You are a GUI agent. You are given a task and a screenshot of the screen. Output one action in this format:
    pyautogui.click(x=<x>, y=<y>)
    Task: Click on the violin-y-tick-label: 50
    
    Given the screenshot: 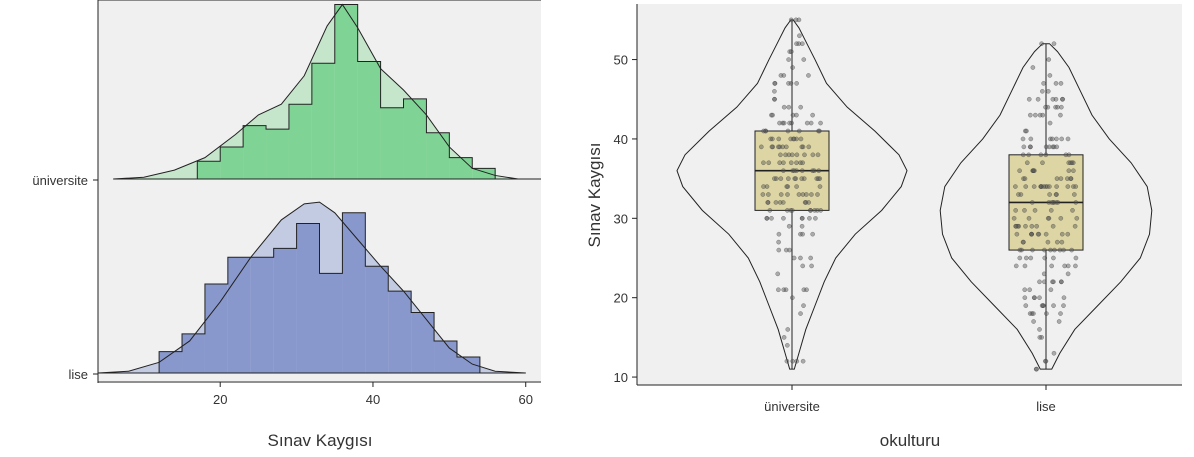 What is the action you would take?
    pyautogui.click(x=621, y=60)
    